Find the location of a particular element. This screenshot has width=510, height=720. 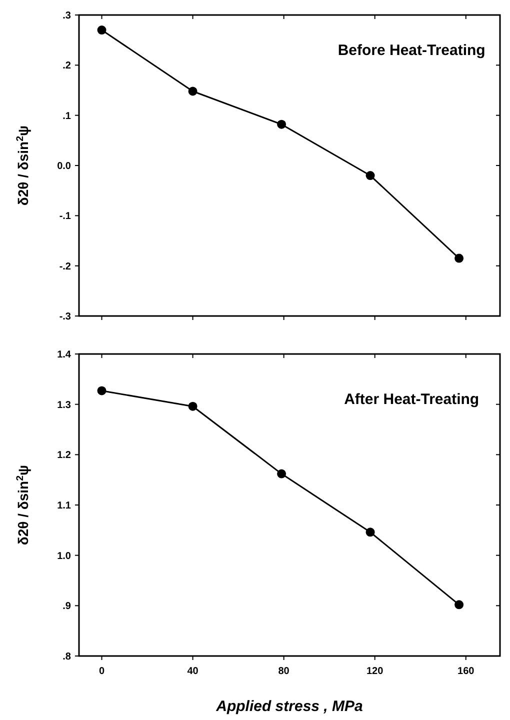

annotation: Before Heat-Treating is located at coordinates (412, 50).